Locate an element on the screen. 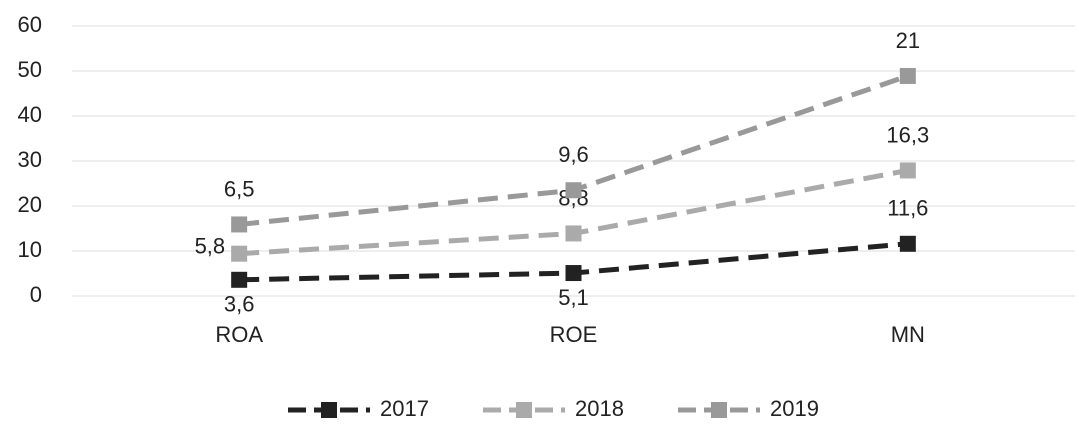 The height and width of the screenshot is (425, 1079). y-tick-label: 20 is located at coordinates (30, 204).